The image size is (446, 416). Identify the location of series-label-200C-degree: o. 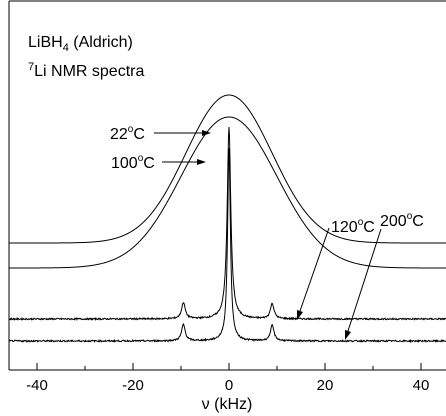
(410, 216).